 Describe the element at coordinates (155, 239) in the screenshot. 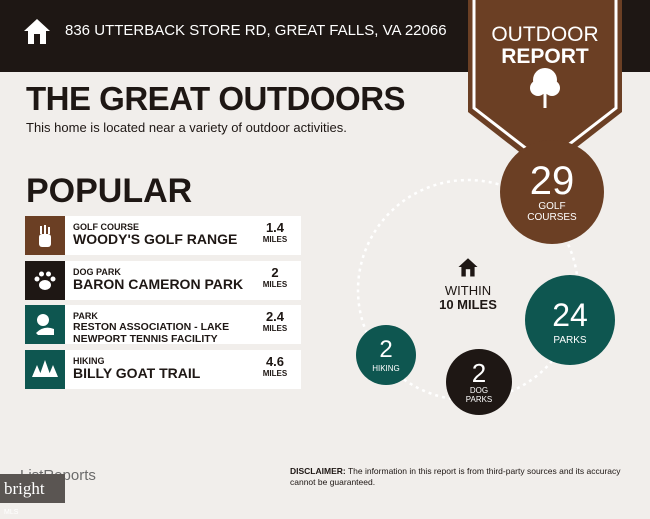

I see `item-name: WOODY'S GOLF RANGE` at that location.